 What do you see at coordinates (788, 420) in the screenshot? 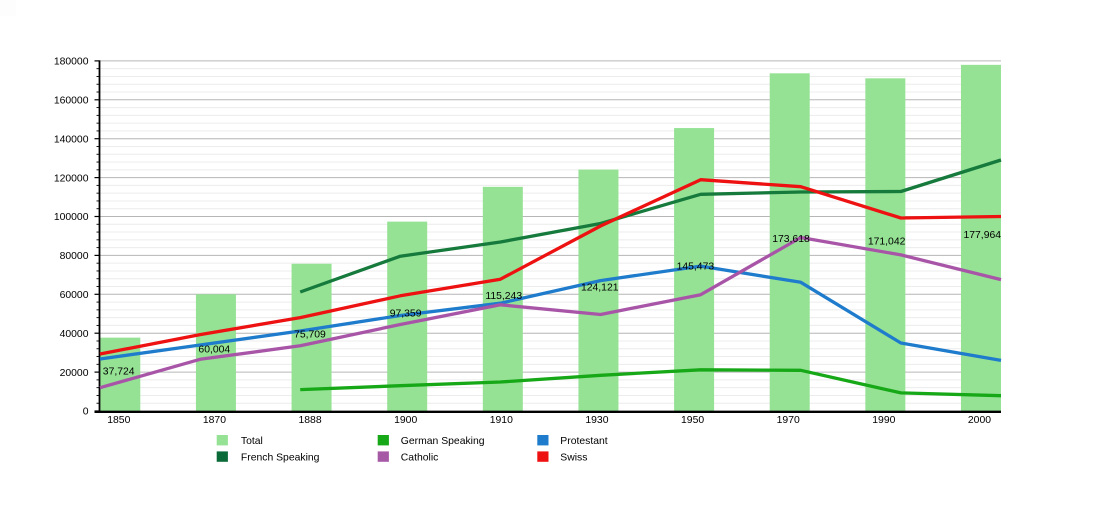
I see `svg-text: 1970` at bounding box center [788, 420].